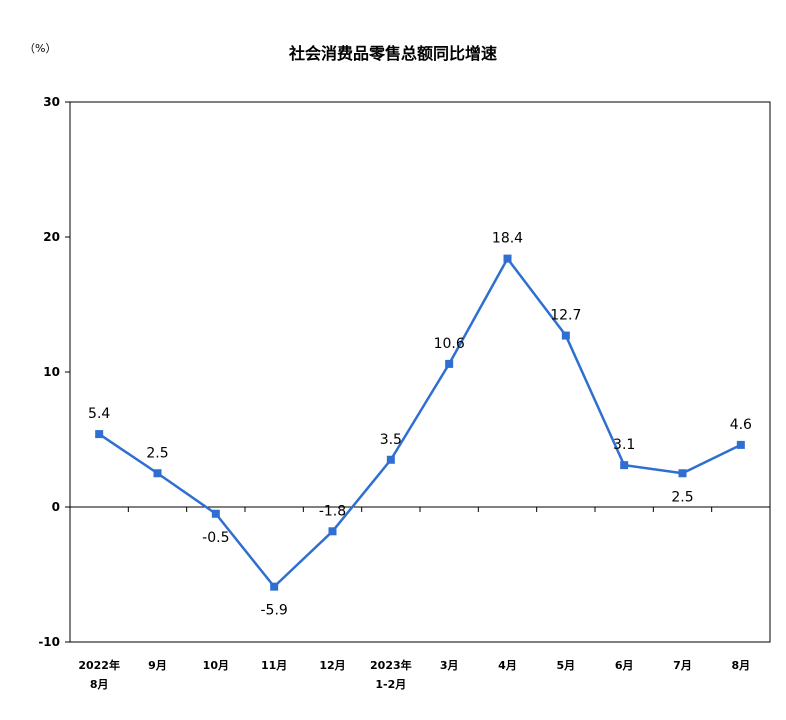  What do you see at coordinates (624, 665) in the screenshot?
I see `x-tick-label: 6月` at bounding box center [624, 665].